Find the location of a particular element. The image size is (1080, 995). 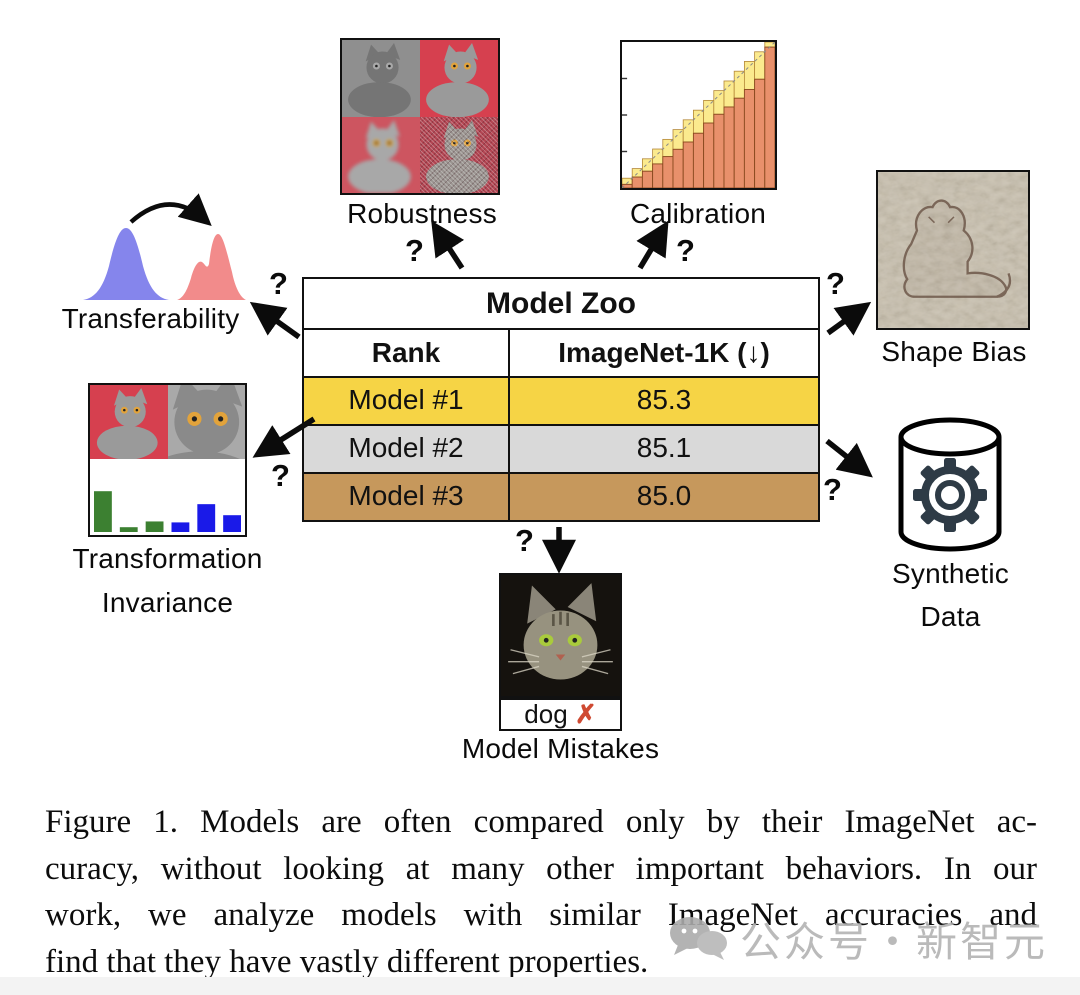

robustness-tile-grayscale is located at coordinates (381, 78).